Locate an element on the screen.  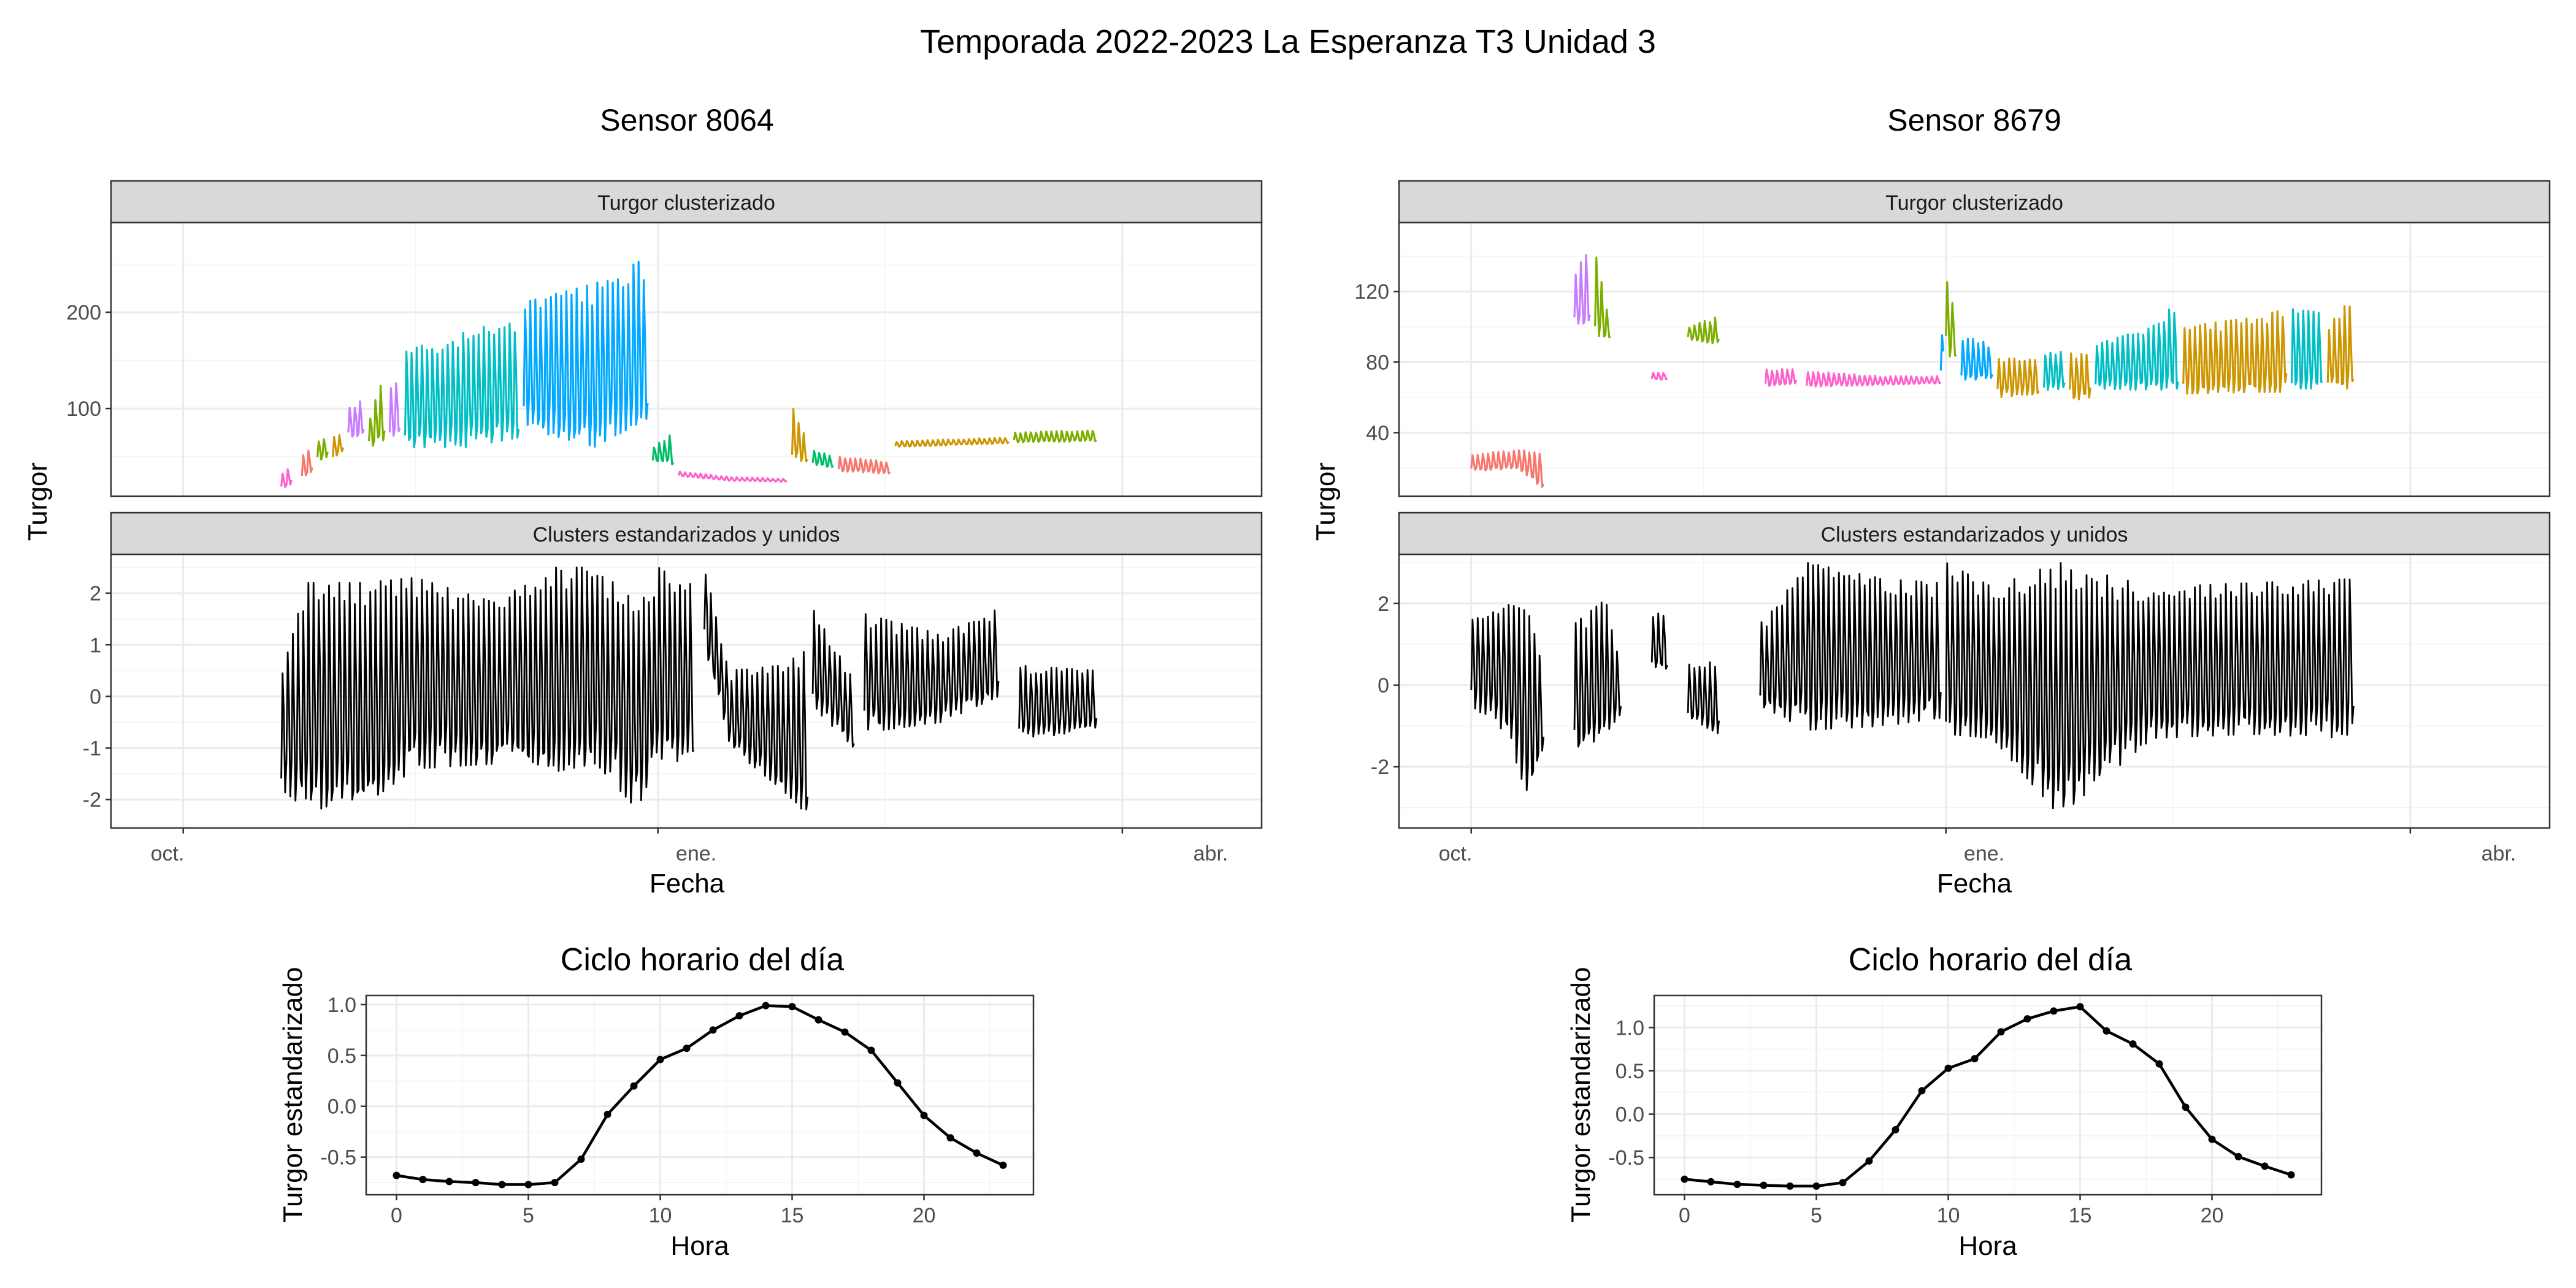
y-tick-label: 0.0 is located at coordinates (1630, 1115).